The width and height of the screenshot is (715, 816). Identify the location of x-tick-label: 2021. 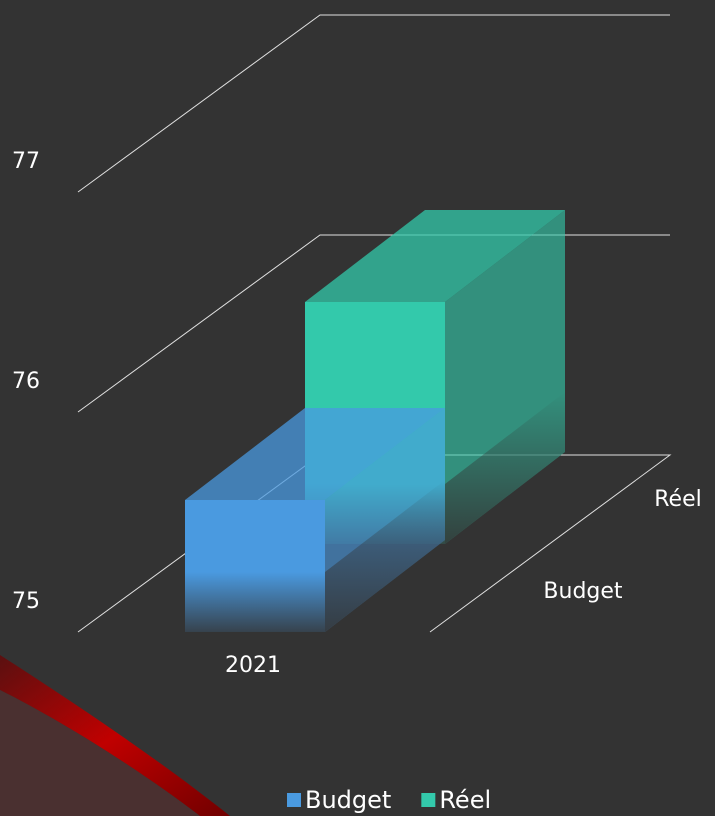
(253, 665).